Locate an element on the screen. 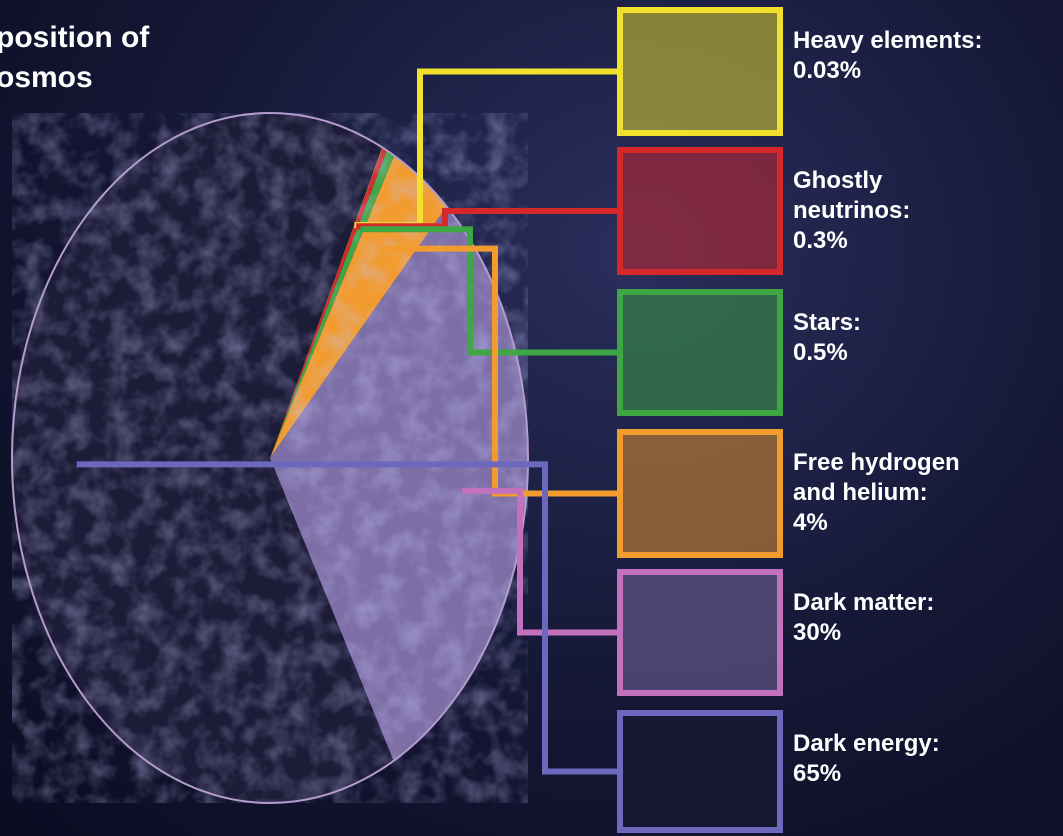 This screenshot has height=836, width=1063. category-label: Stars: is located at coordinates (827, 322).